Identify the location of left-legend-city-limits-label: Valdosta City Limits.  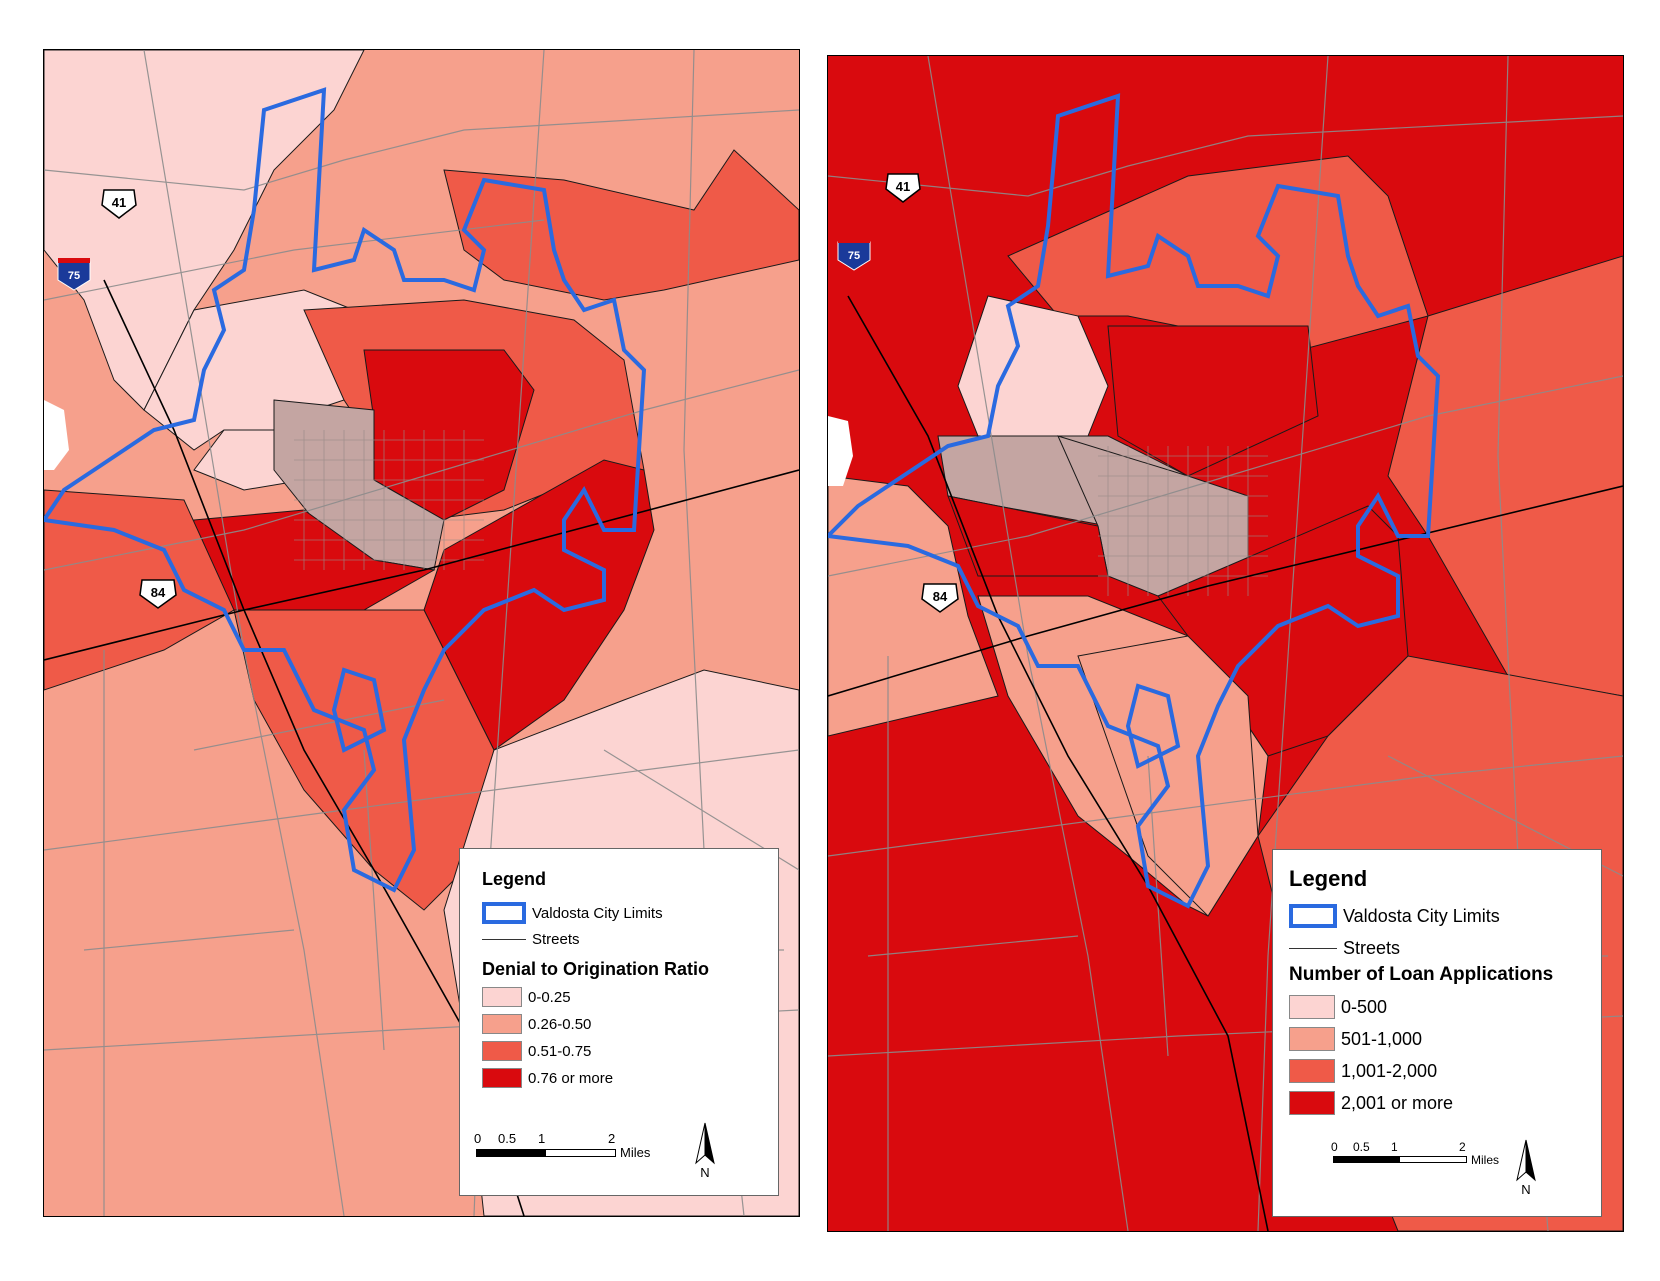
(597, 913).